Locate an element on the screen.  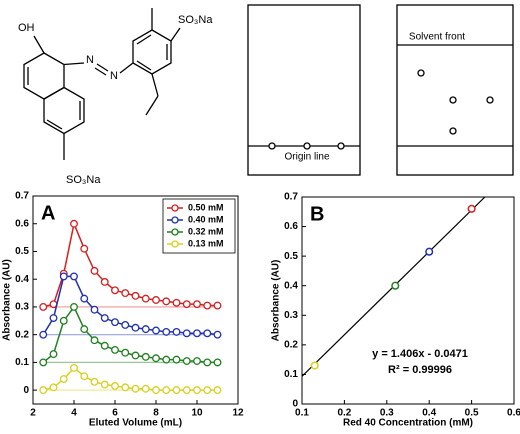
annotation: R² = 0.99996 is located at coordinates (420, 370).